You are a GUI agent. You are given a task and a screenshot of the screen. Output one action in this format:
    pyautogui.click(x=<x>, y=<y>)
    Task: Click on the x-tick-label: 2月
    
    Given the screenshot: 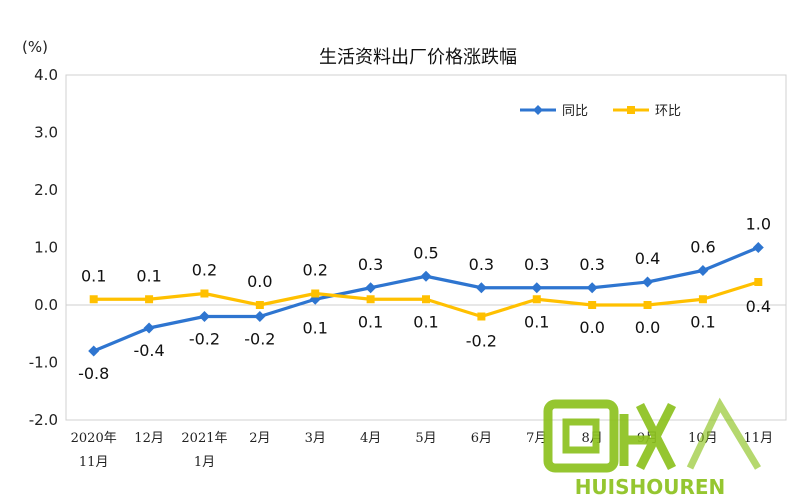 What is the action you would take?
    pyautogui.click(x=259, y=438)
    